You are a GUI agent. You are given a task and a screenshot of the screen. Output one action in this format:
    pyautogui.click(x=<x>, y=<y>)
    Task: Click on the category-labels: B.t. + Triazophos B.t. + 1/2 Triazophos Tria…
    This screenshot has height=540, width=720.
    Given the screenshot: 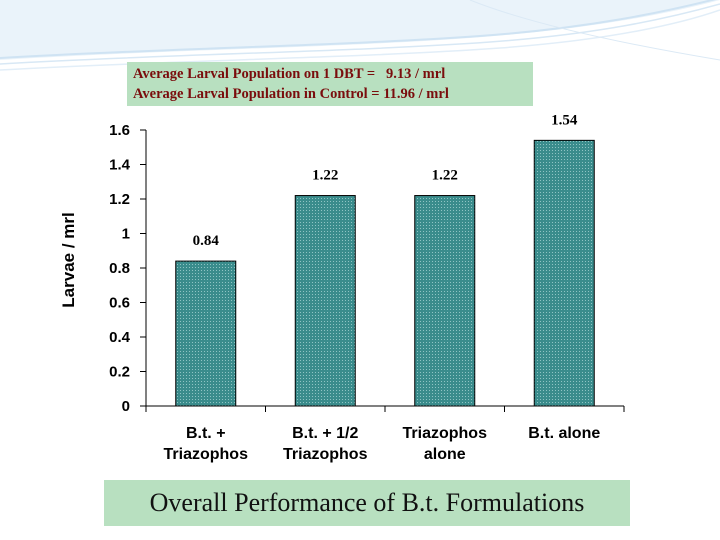 What is the action you would take?
    pyautogui.click(x=382, y=444)
    